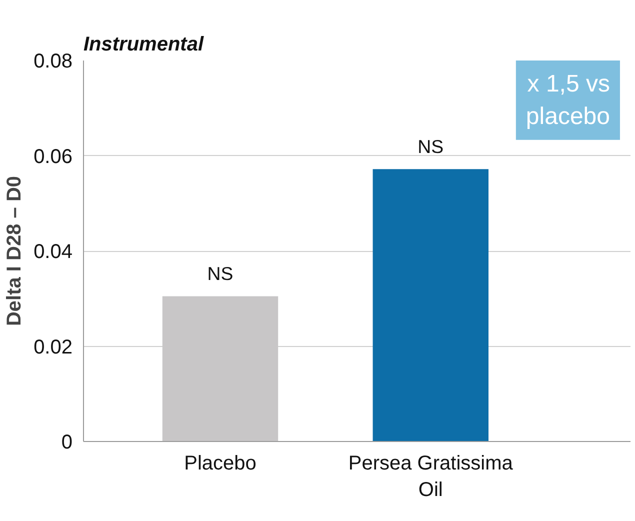  Describe the element at coordinates (66, 443) in the screenshot. I see `y-tick-label: 0` at that location.